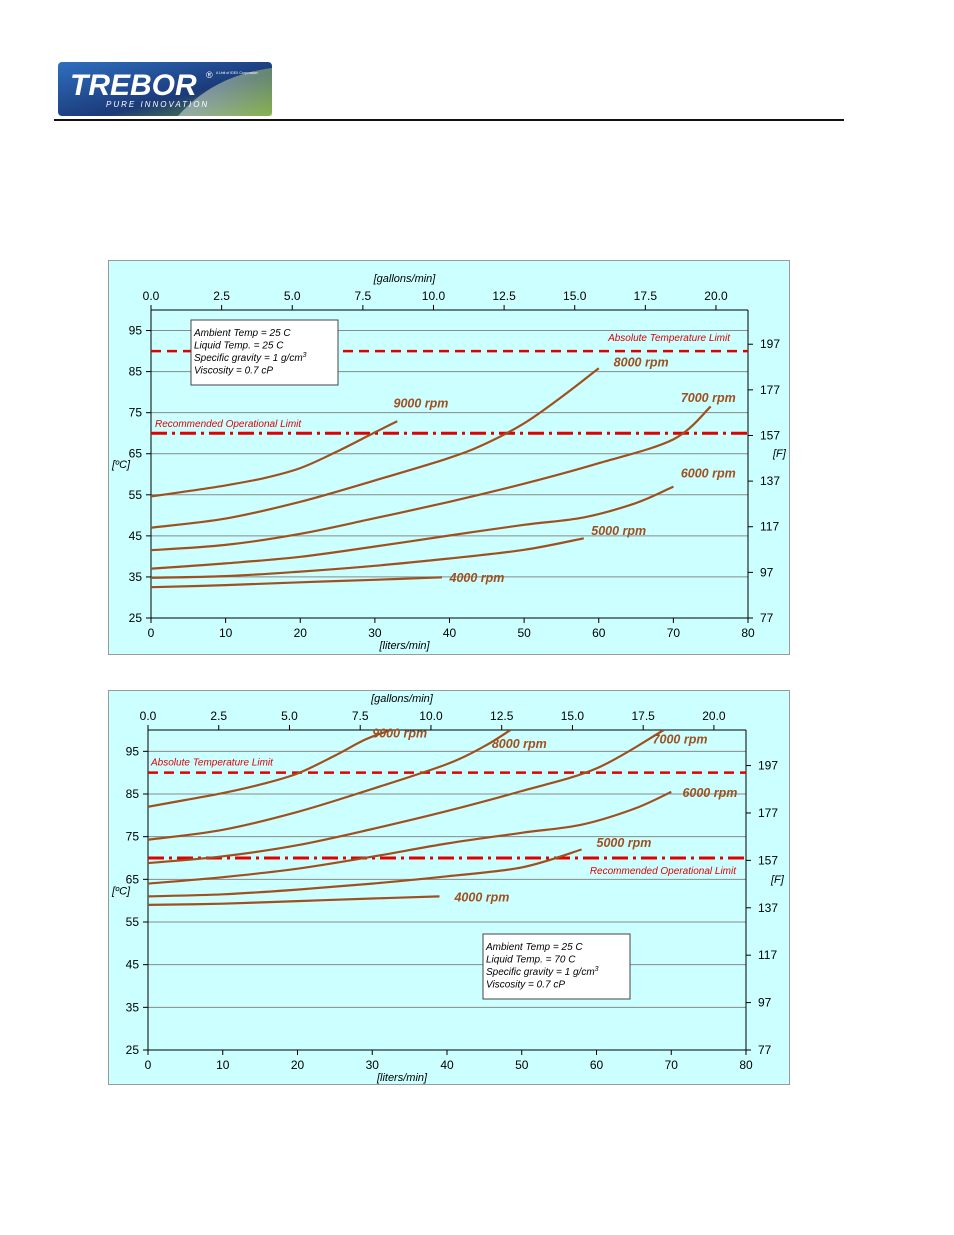  I want to click on x-tick-label: 80, so click(748, 633).